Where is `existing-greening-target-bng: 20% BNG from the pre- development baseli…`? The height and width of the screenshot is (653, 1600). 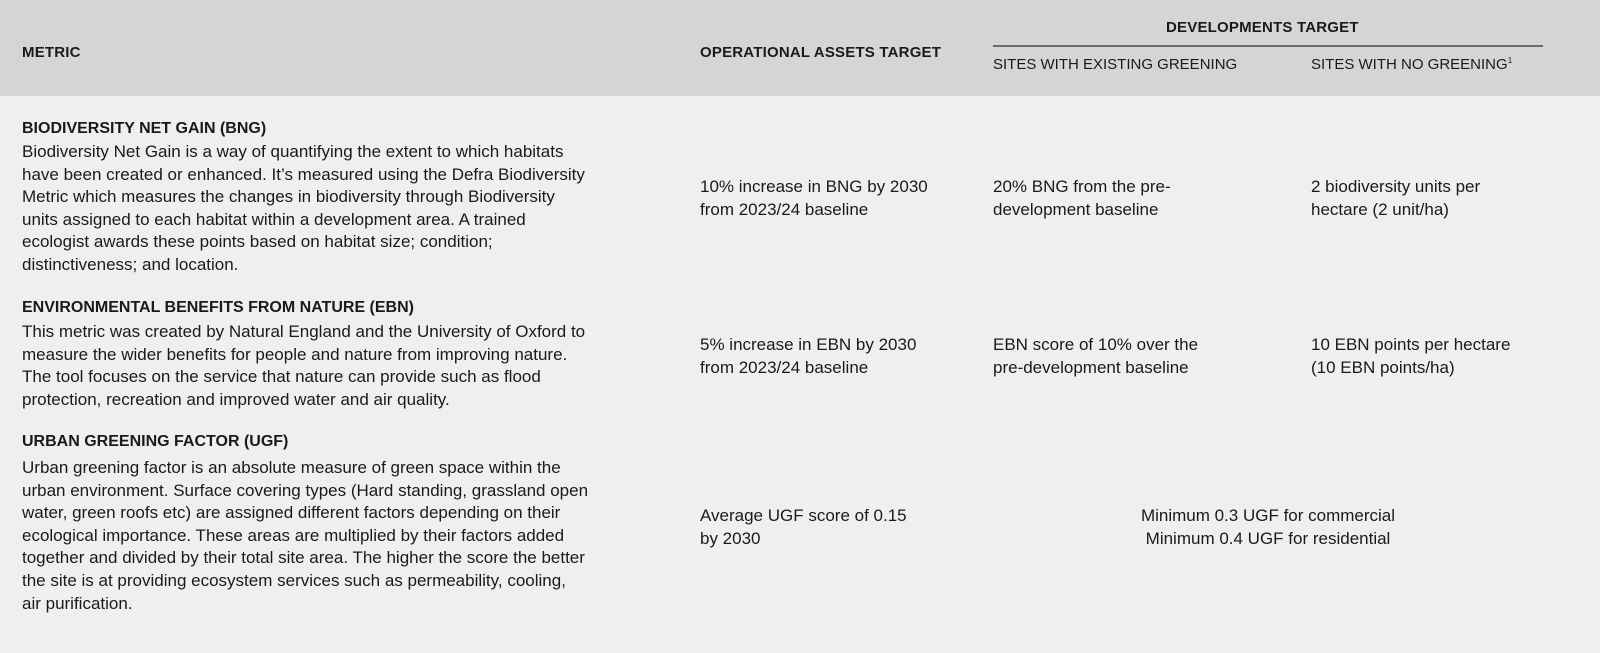
existing-greening-target-bng: 20% BNG from the pre- development baseli… is located at coordinates (1082, 198).